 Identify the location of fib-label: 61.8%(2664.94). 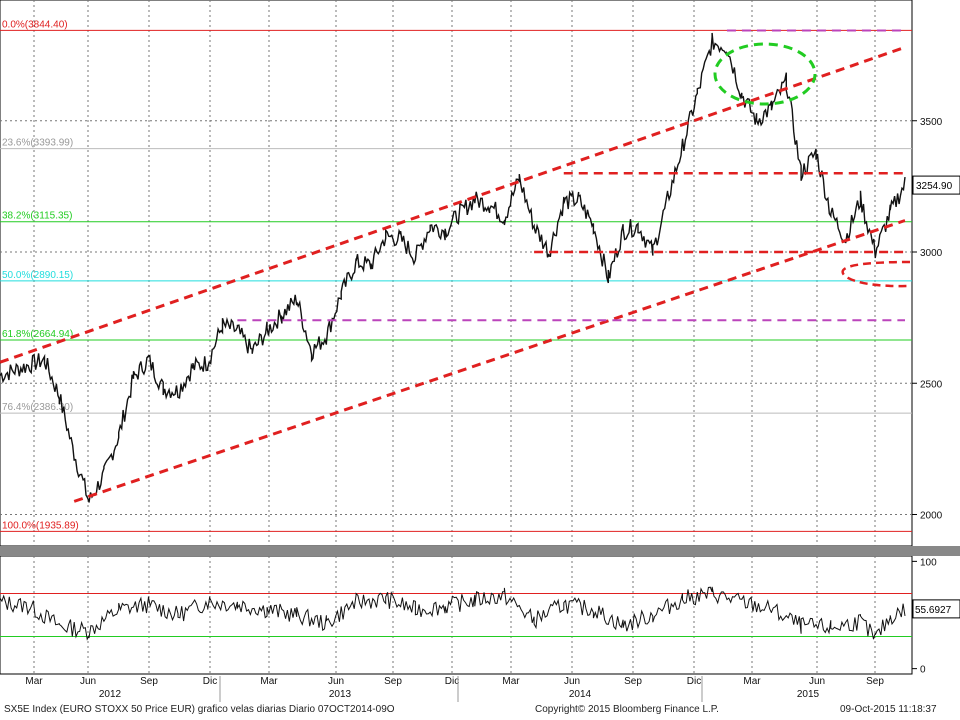
(37, 334).